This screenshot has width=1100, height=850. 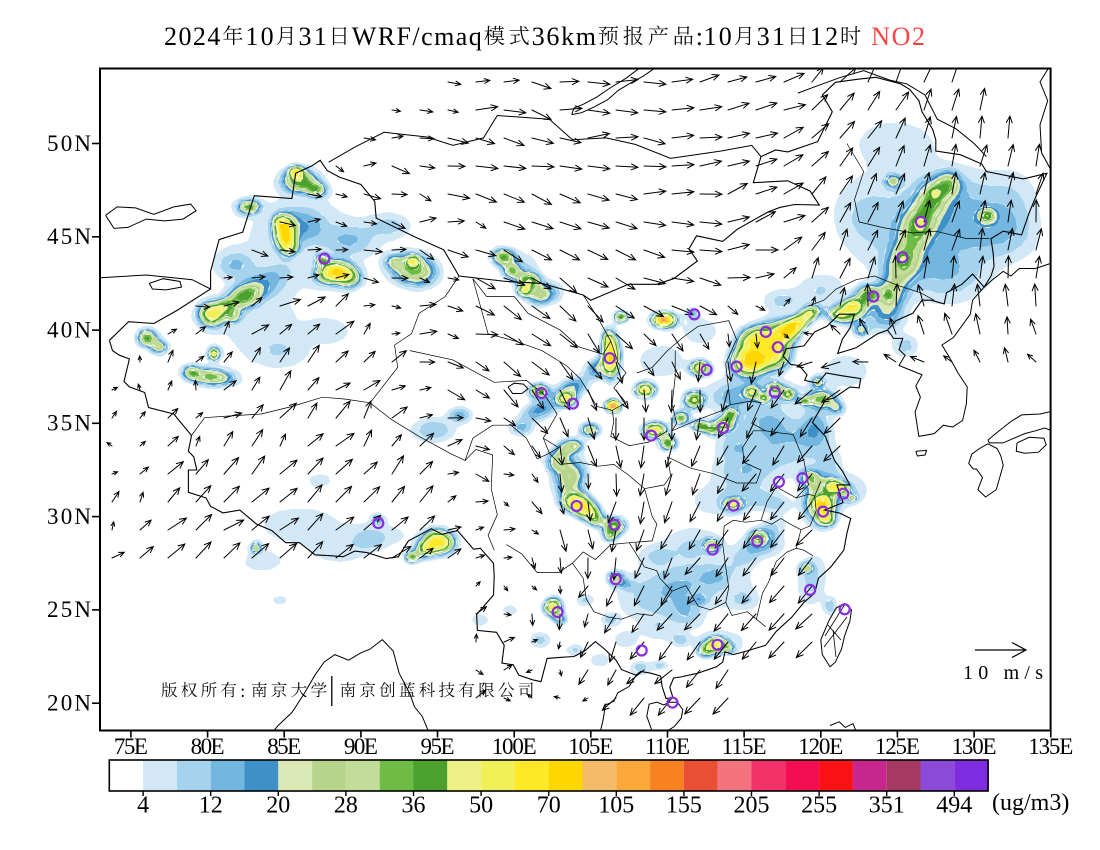 What do you see at coordinates (616, 806) in the screenshot?
I see `svg-text: 105` at bounding box center [616, 806].